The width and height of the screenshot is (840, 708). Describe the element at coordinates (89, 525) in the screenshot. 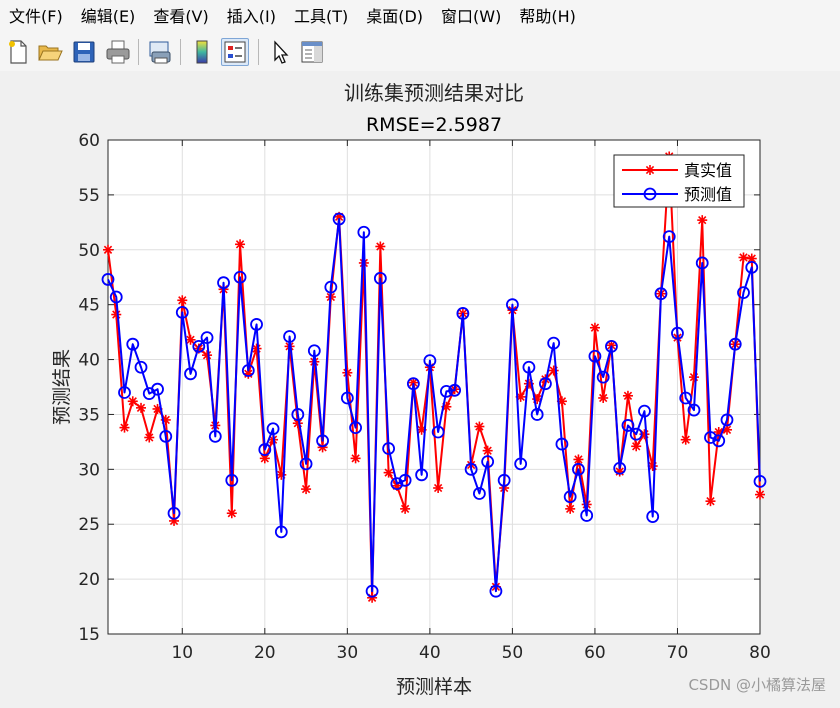

I see `y-tick-label: 25` at that location.